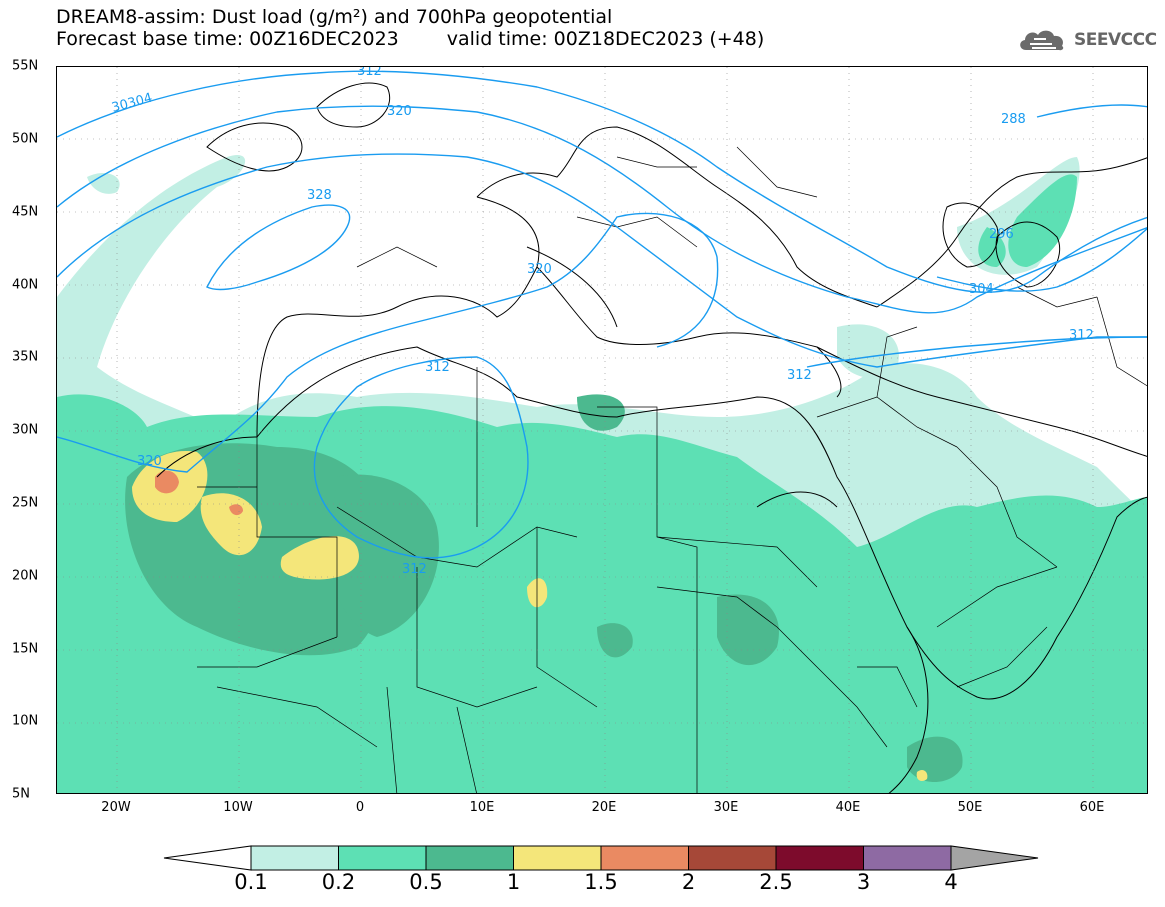  I want to click on colorbar-over-triangle, so click(994, 858).